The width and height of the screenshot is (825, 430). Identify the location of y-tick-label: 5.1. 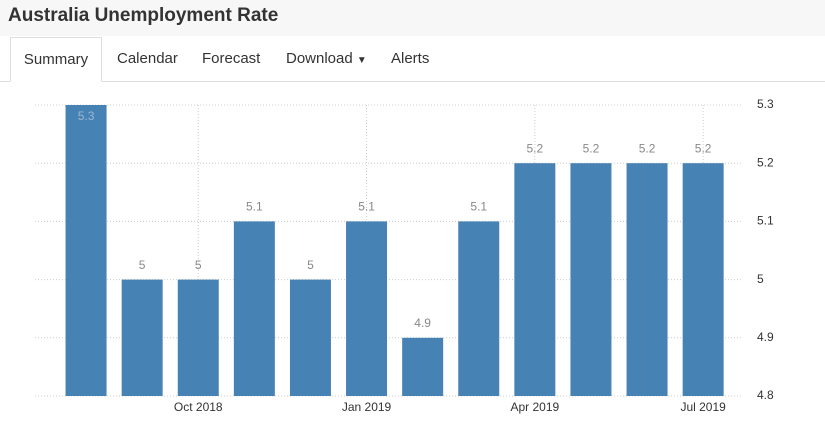
(765, 221).